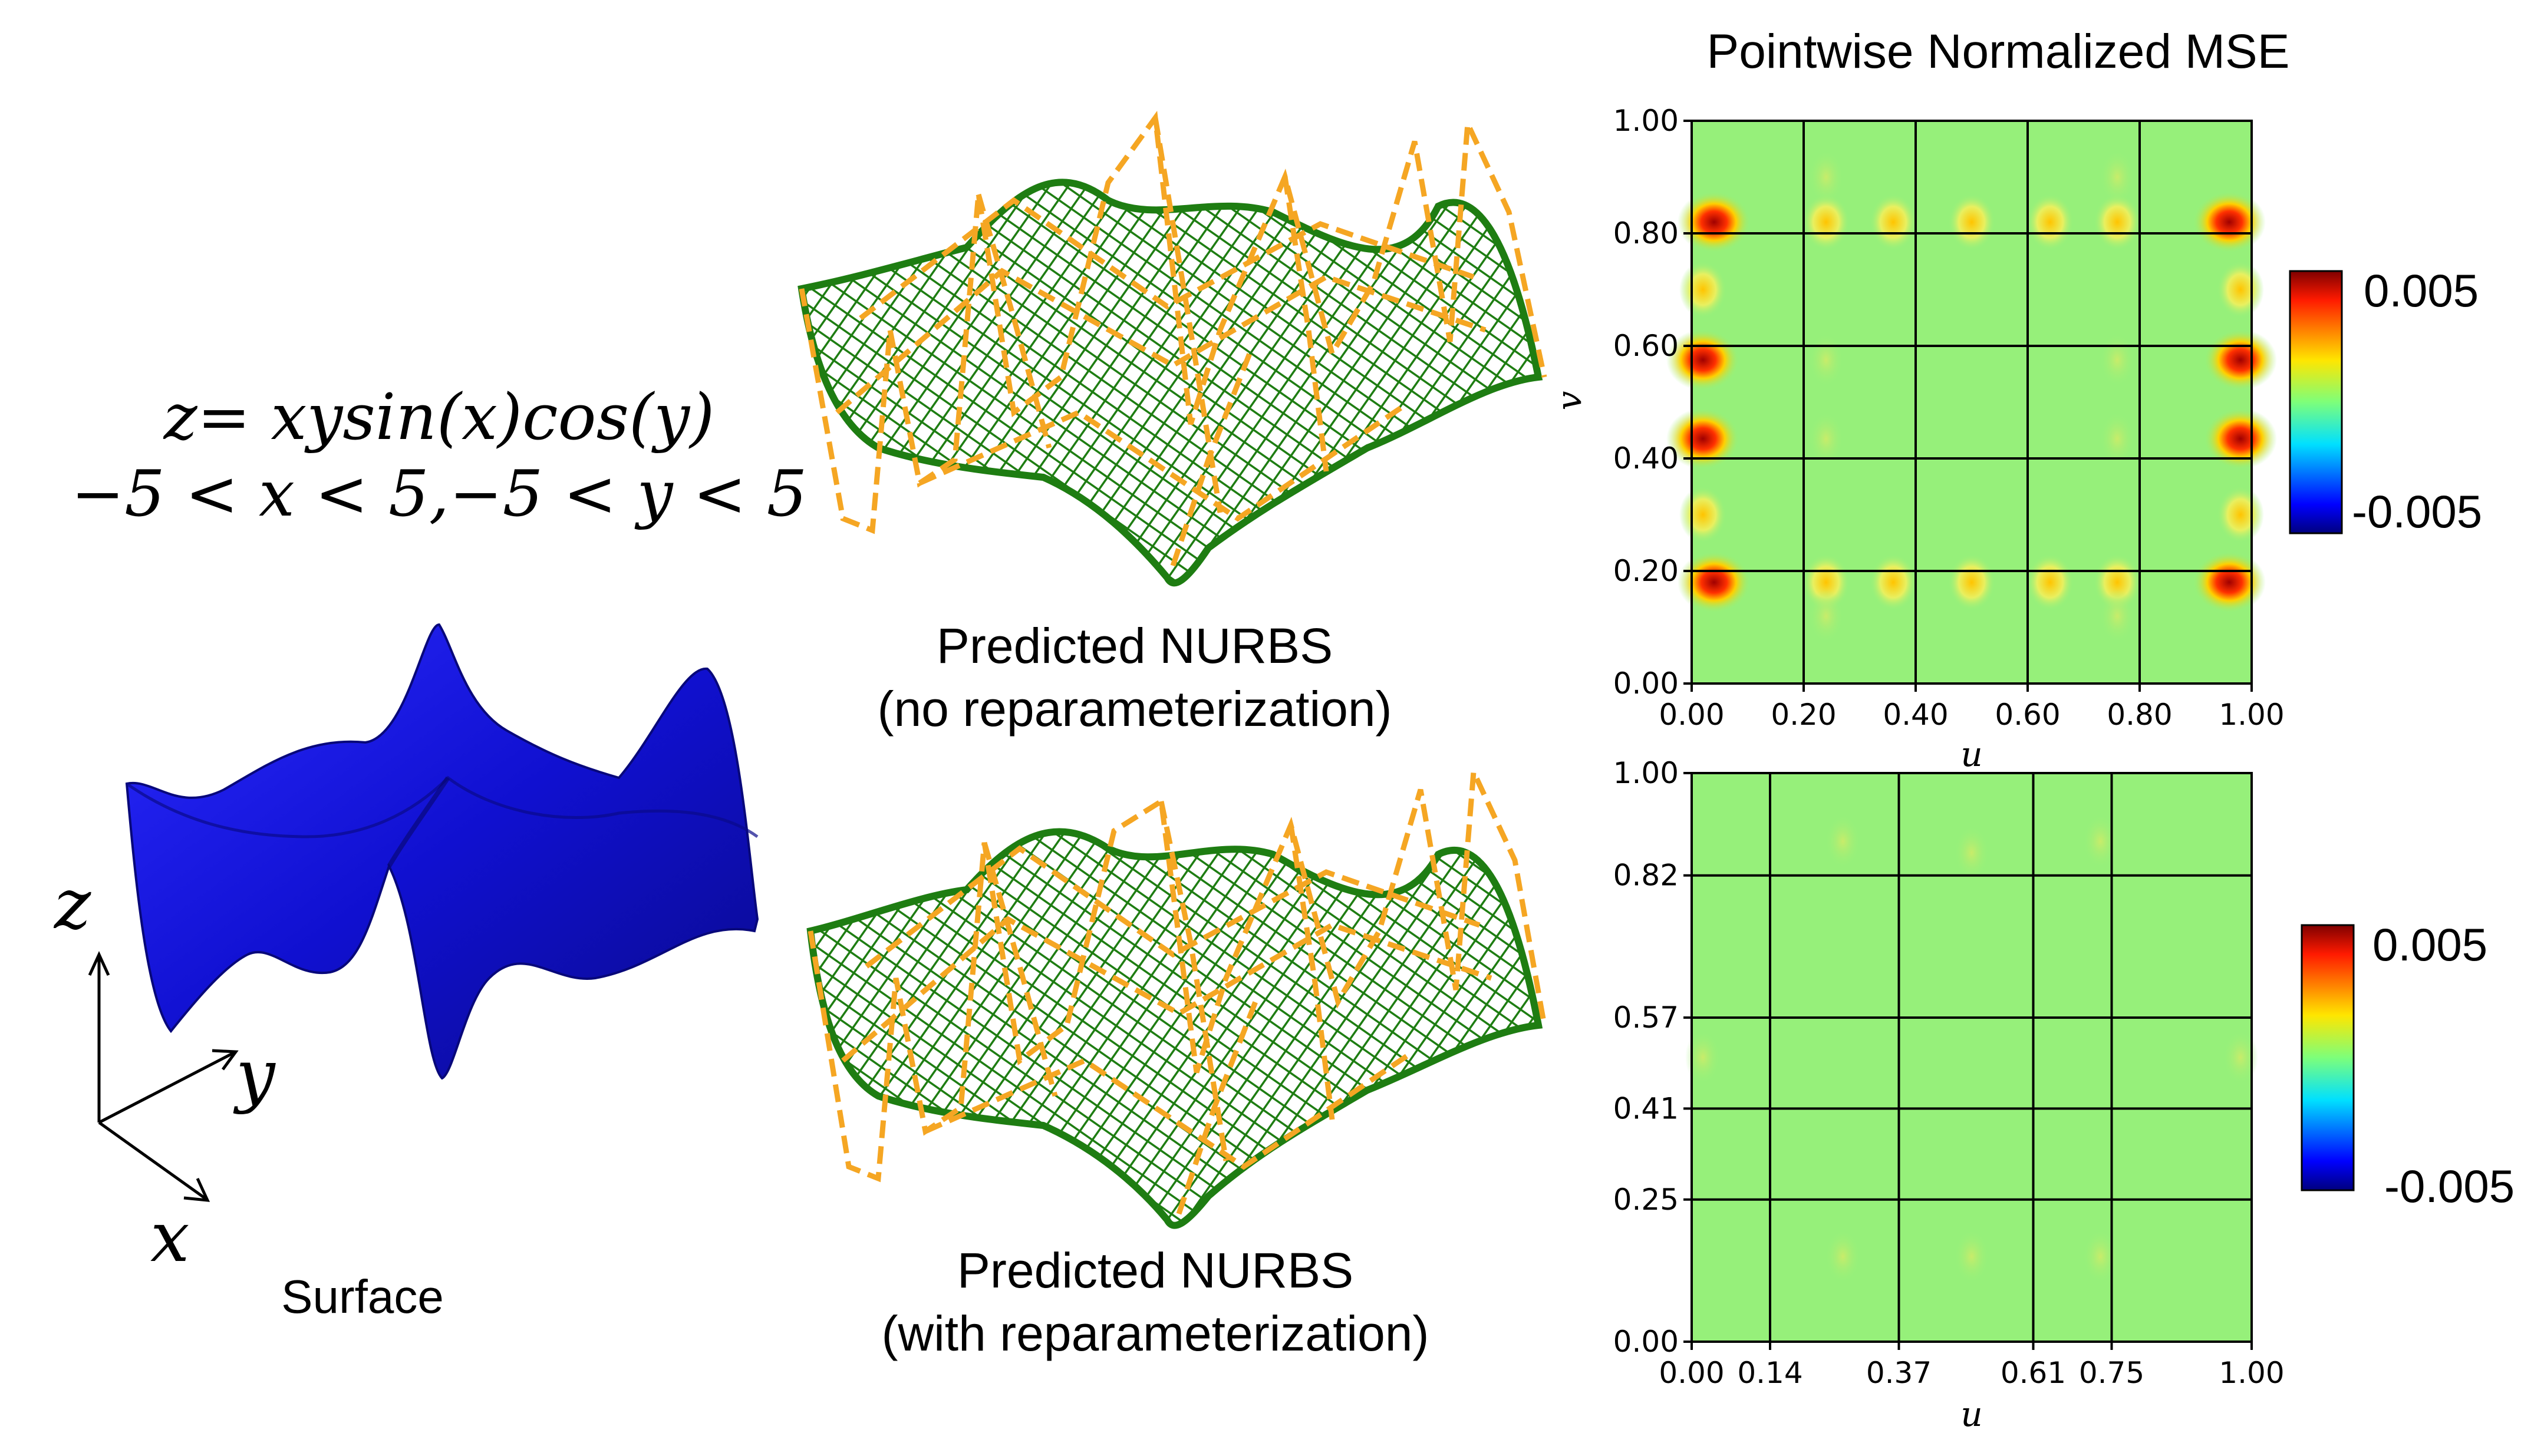 The width and height of the screenshot is (2544, 1456). Describe the element at coordinates (1646, 1200) in the screenshot. I see `y-tick-label: 0.25` at that location.